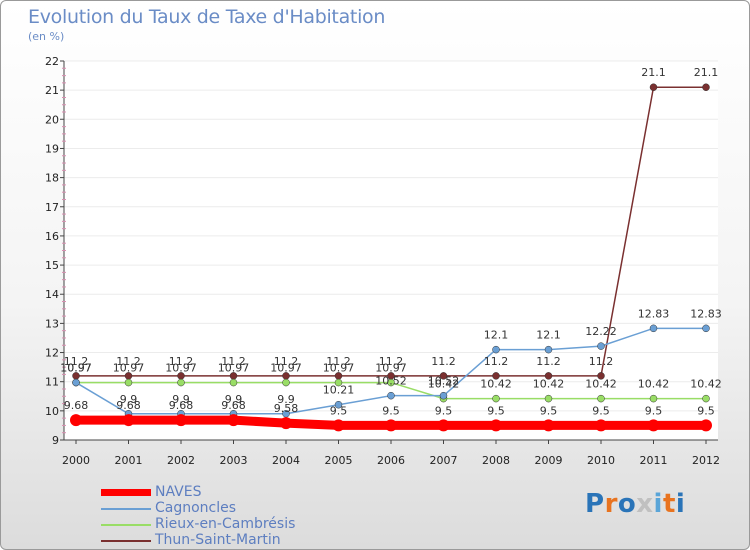 This screenshot has height=550, width=750. What do you see at coordinates (52, 207) in the screenshot?
I see `y-tick-label: 17` at bounding box center [52, 207].